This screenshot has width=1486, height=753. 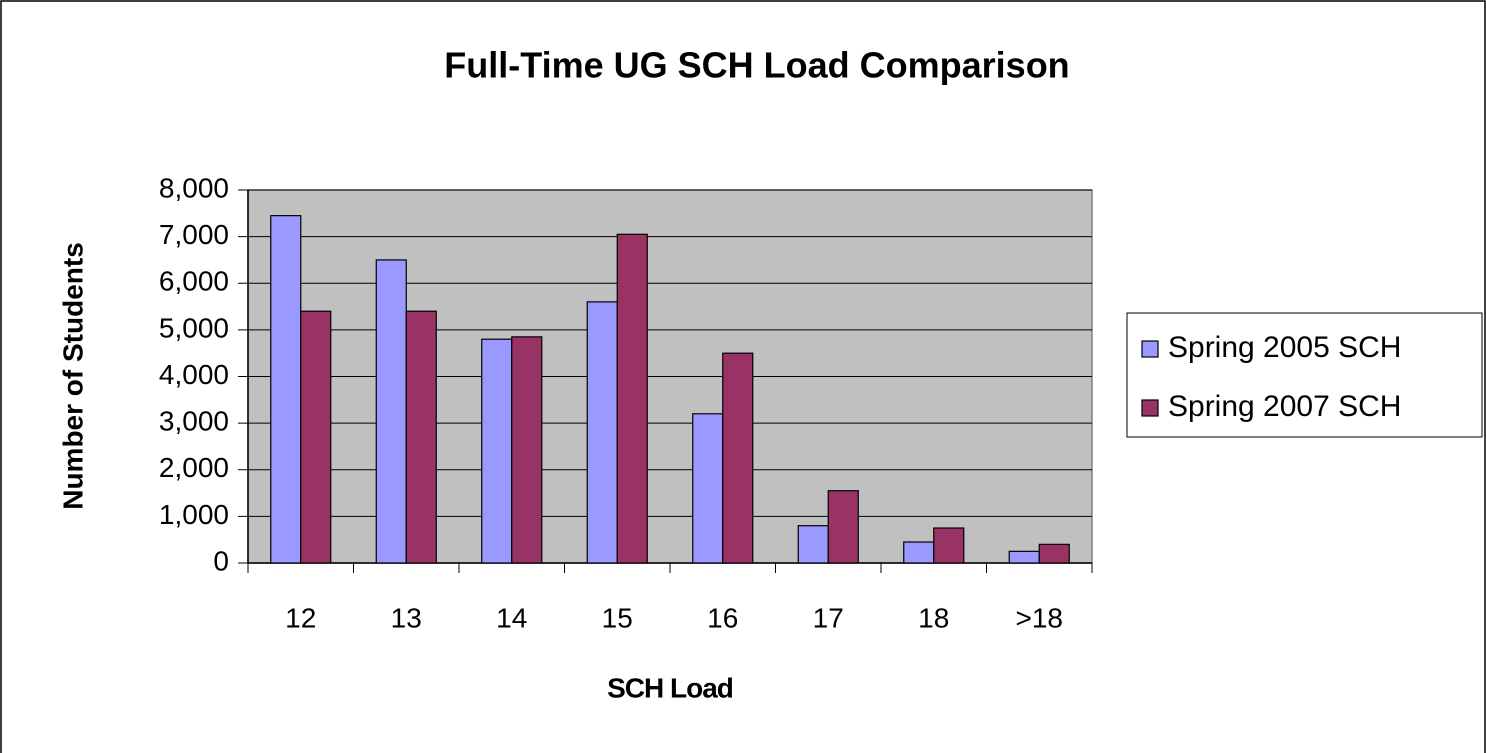 I want to click on y-tick-label: 7,000, so click(x=194, y=234).